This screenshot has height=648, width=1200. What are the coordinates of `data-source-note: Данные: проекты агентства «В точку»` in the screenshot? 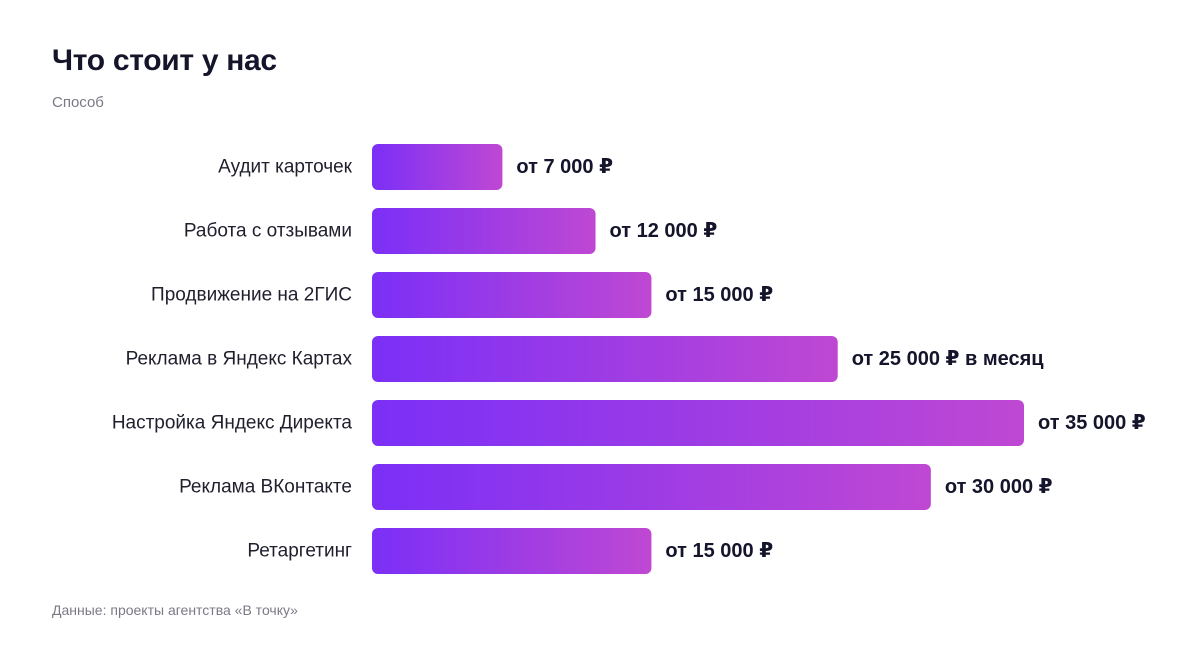 It's located at (175, 610).